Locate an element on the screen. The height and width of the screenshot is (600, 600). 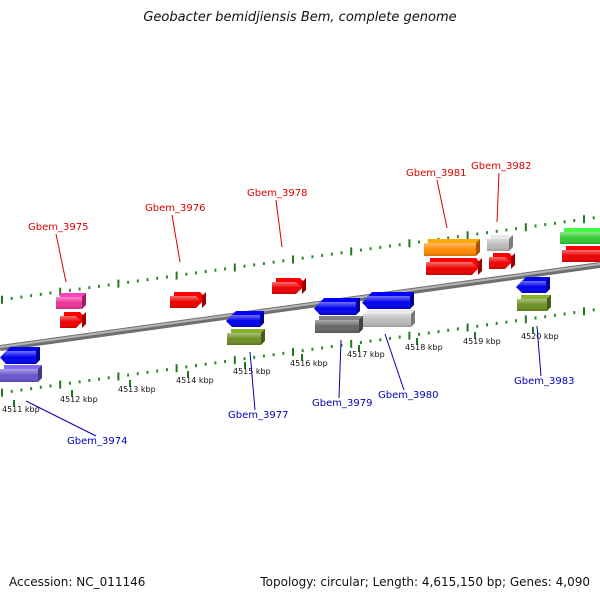
feature-gbem-3980-cds is located at coordinates (389, 318).